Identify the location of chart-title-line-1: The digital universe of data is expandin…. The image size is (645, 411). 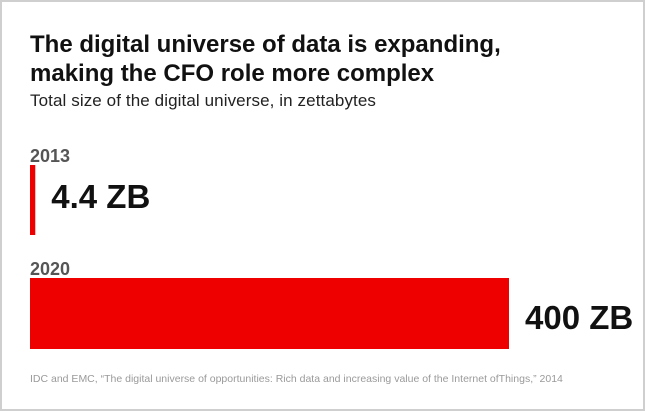
(265, 44).